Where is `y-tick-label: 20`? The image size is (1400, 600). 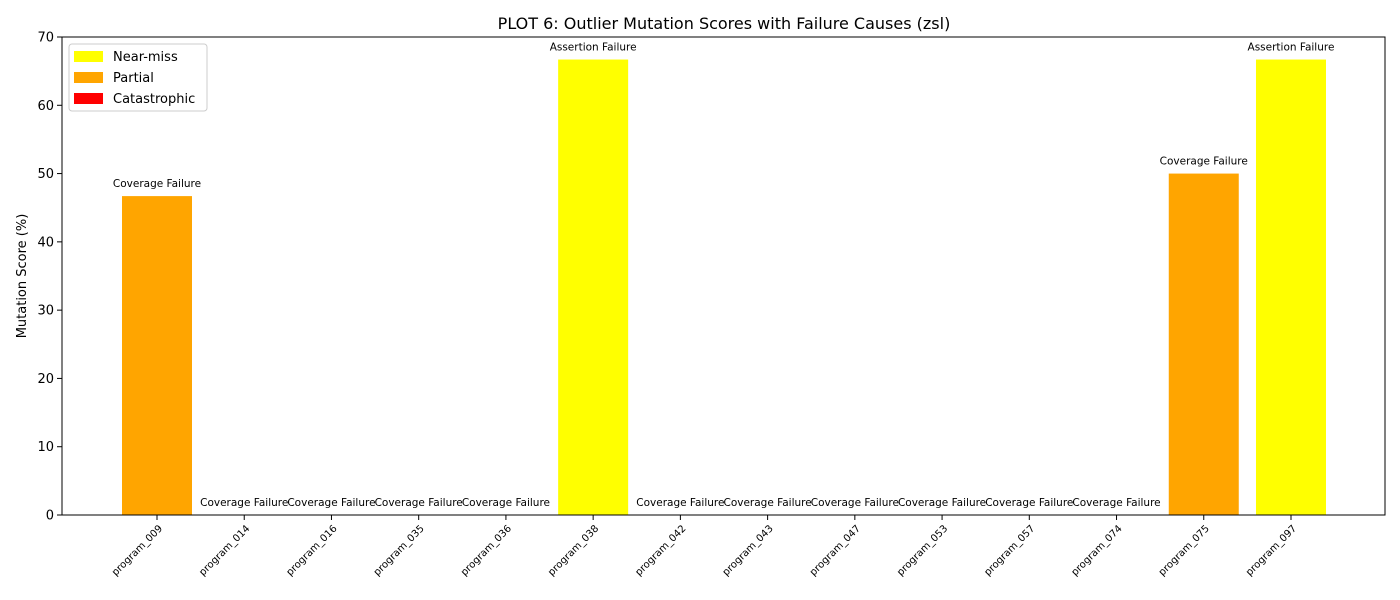 y-tick-label: 20 is located at coordinates (45, 379).